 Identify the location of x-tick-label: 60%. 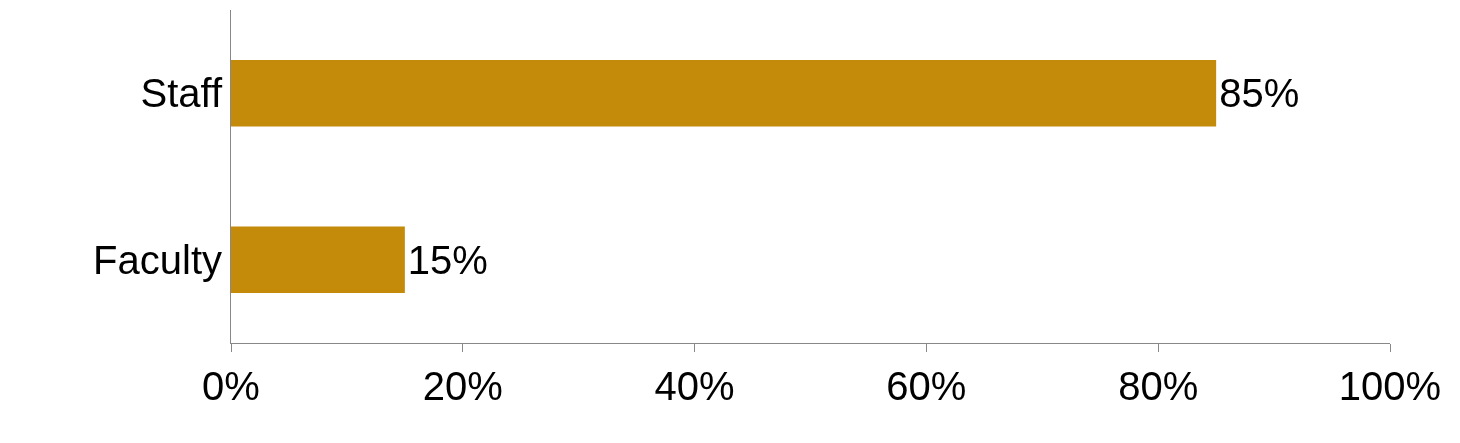
(926, 386).